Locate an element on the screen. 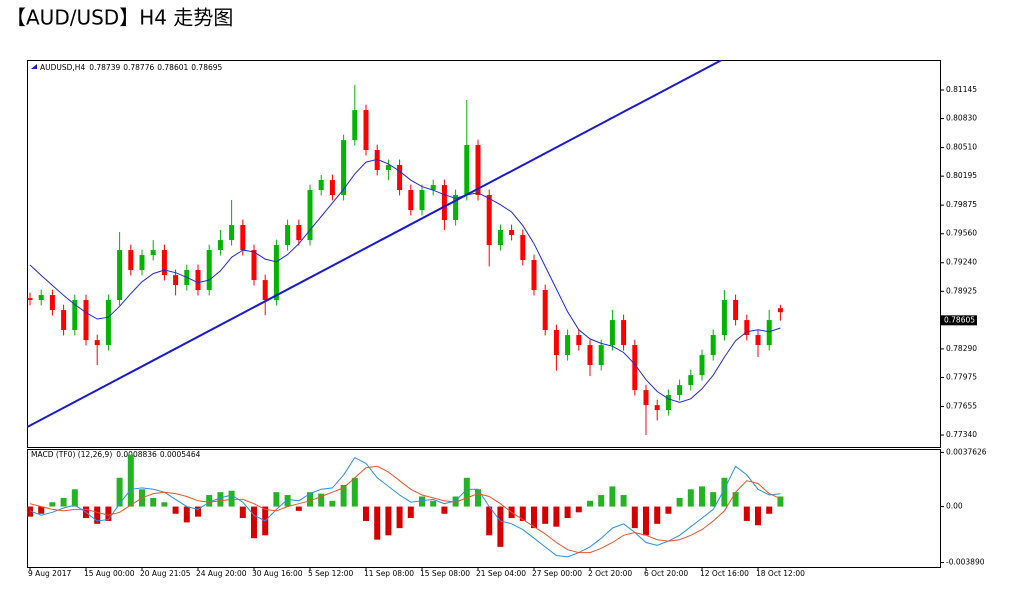 The height and width of the screenshot is (594, 1012). x-tick-label: 15 Aug 00:00 is located at coordinates (109, 573).